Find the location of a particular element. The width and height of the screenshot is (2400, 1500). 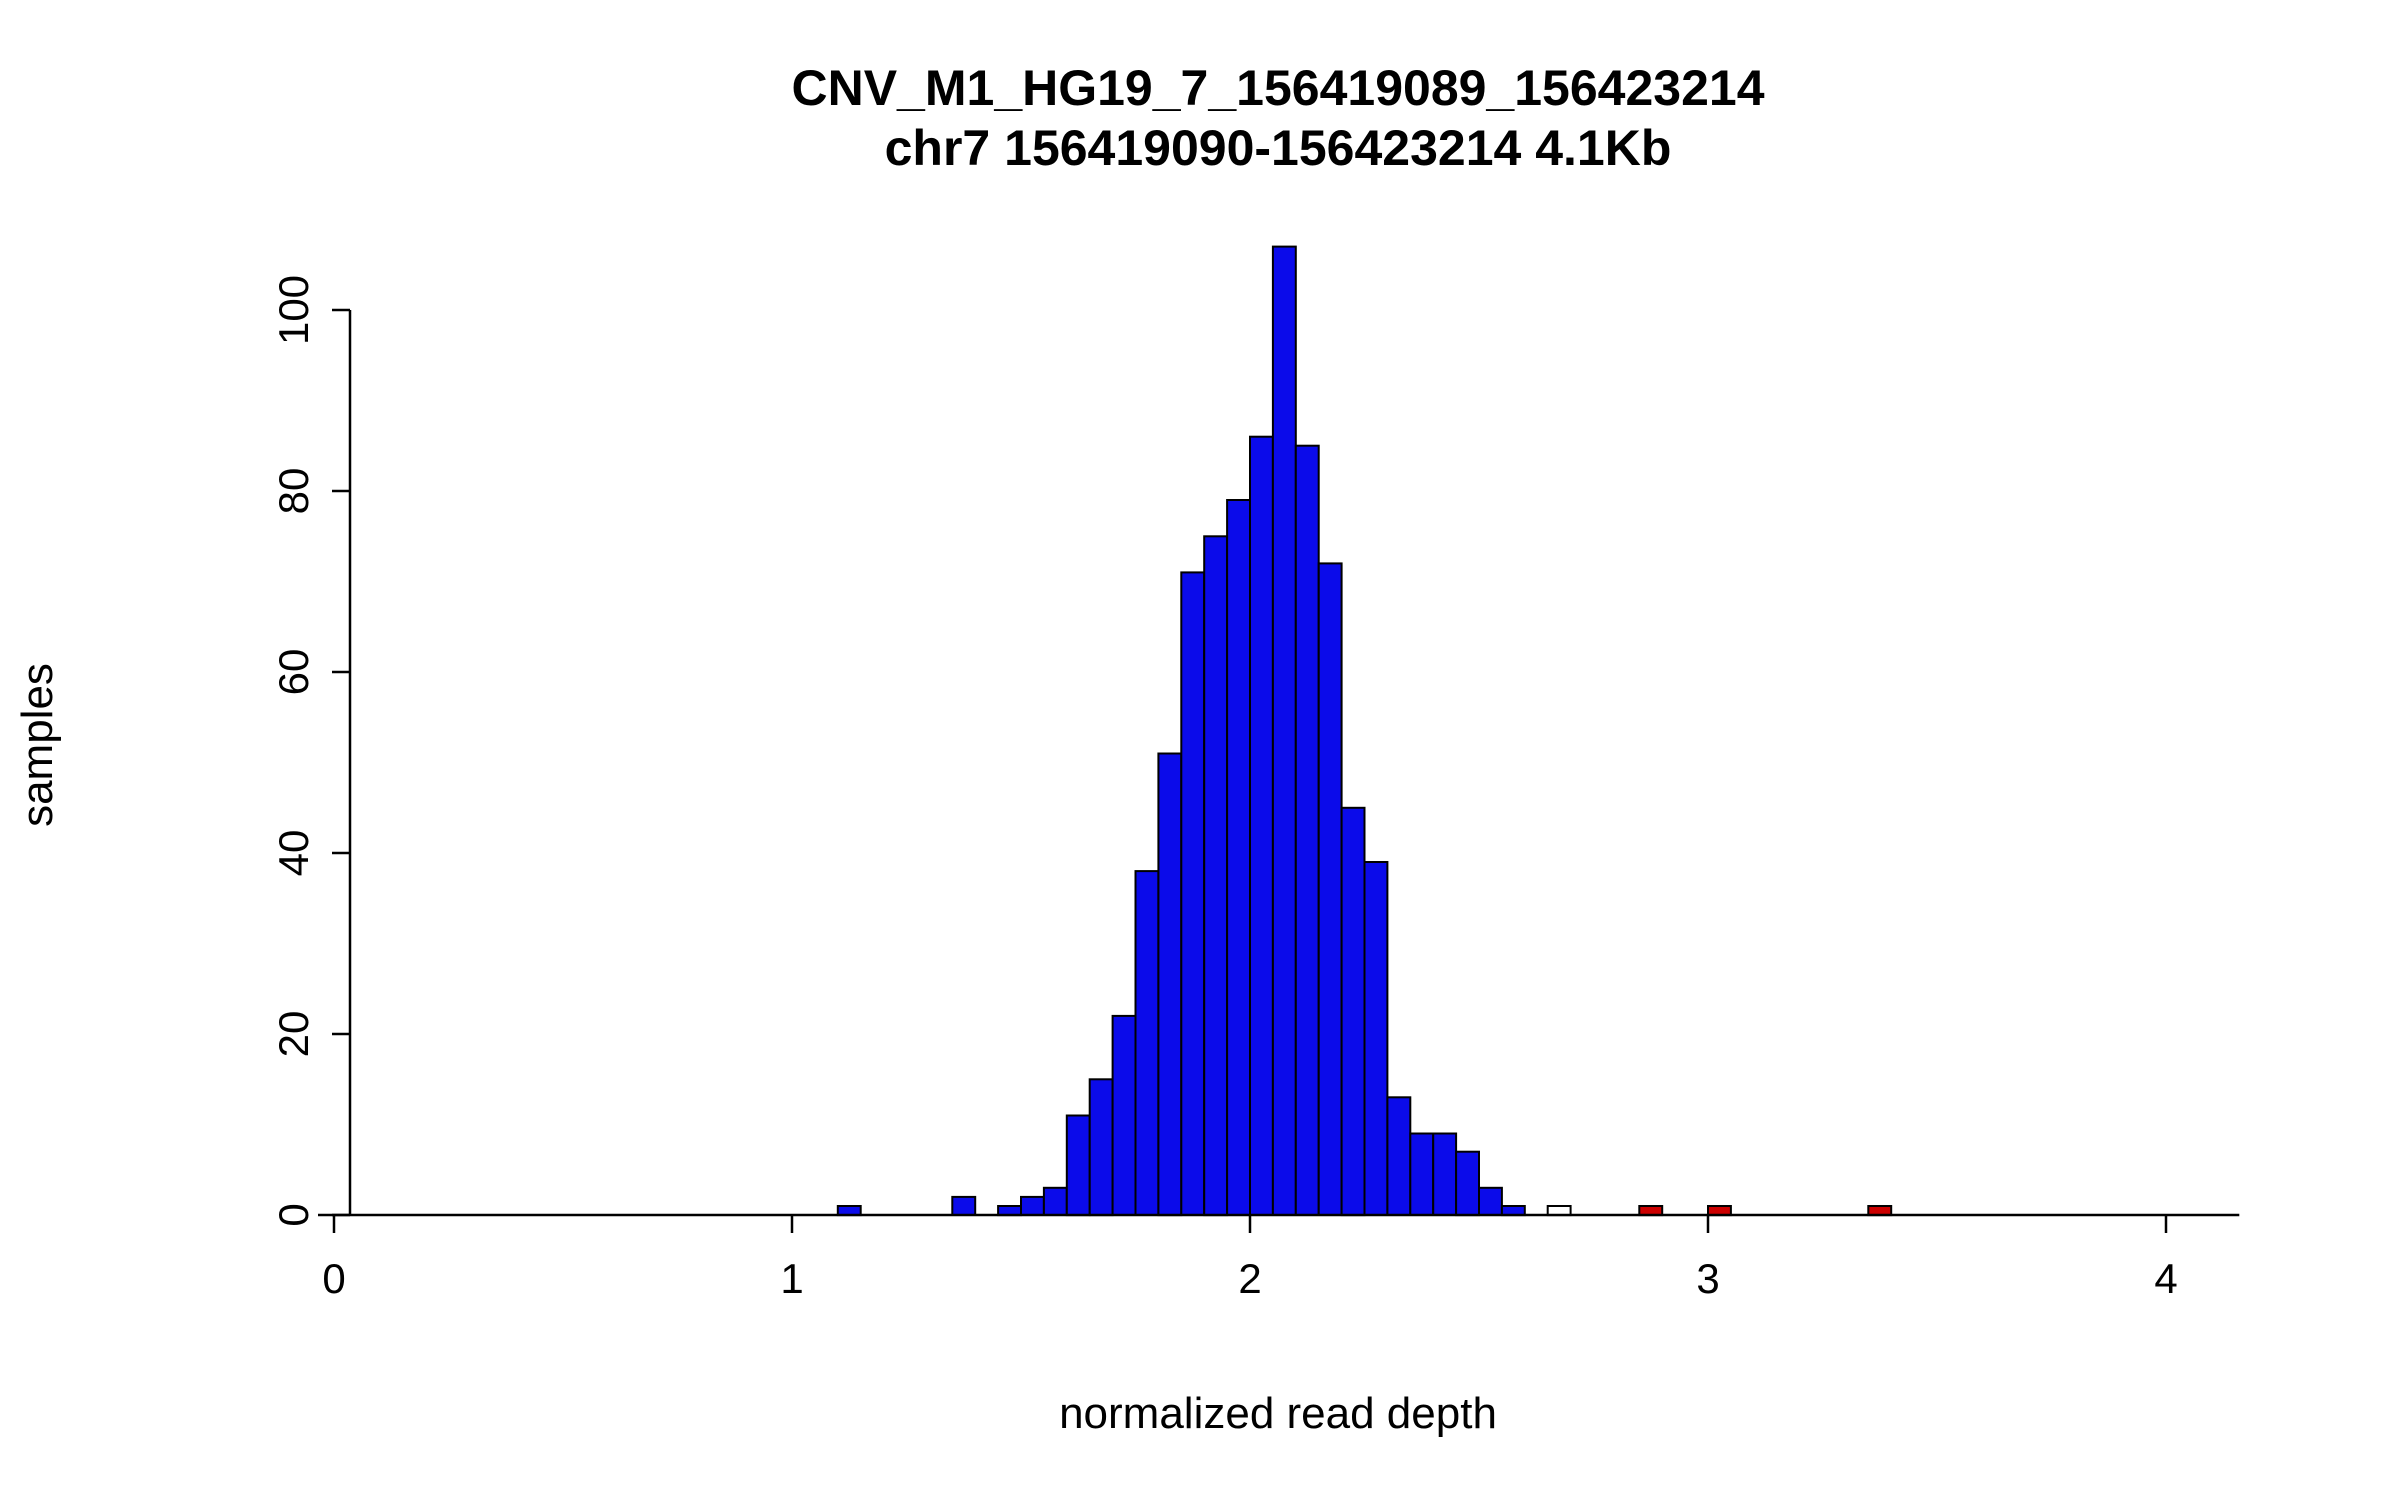

y-tick-label: 20 is located at coordinates (293, 1034).